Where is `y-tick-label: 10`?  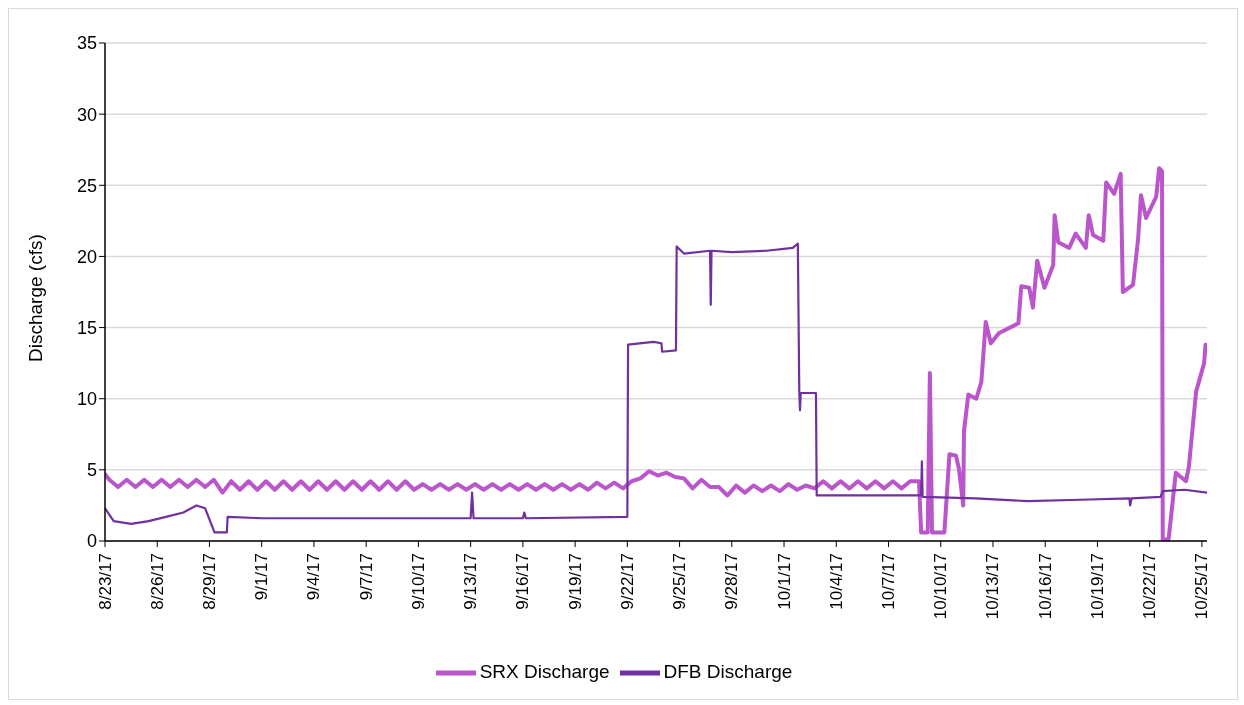
y-tick-label: 10 is located at coordinates (86, 399).